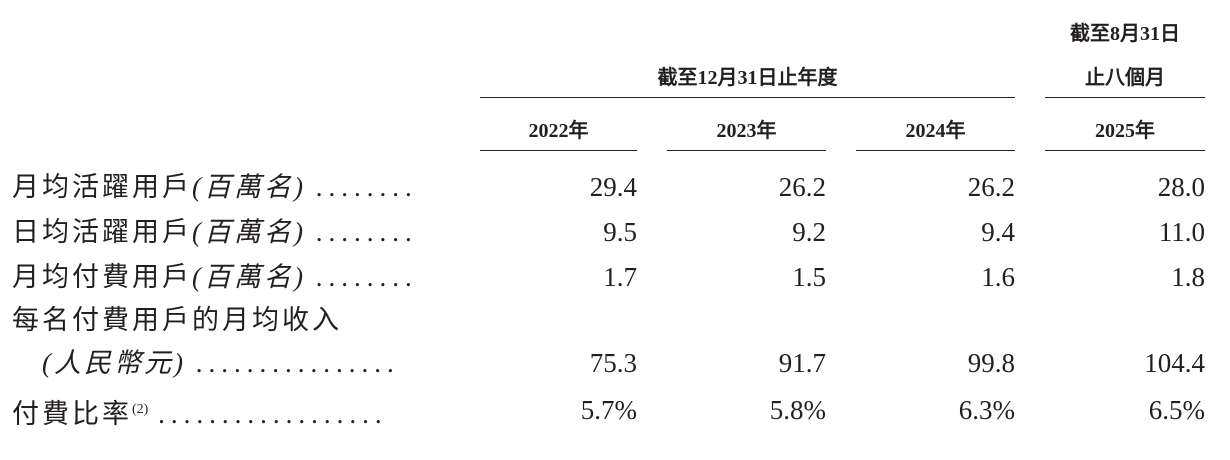 The image size is (1230, 460). What do you see at coordinates (746, 131) in the screenshot?
I see `year-header-2023: 2023年` at bounding box center [746, 131].